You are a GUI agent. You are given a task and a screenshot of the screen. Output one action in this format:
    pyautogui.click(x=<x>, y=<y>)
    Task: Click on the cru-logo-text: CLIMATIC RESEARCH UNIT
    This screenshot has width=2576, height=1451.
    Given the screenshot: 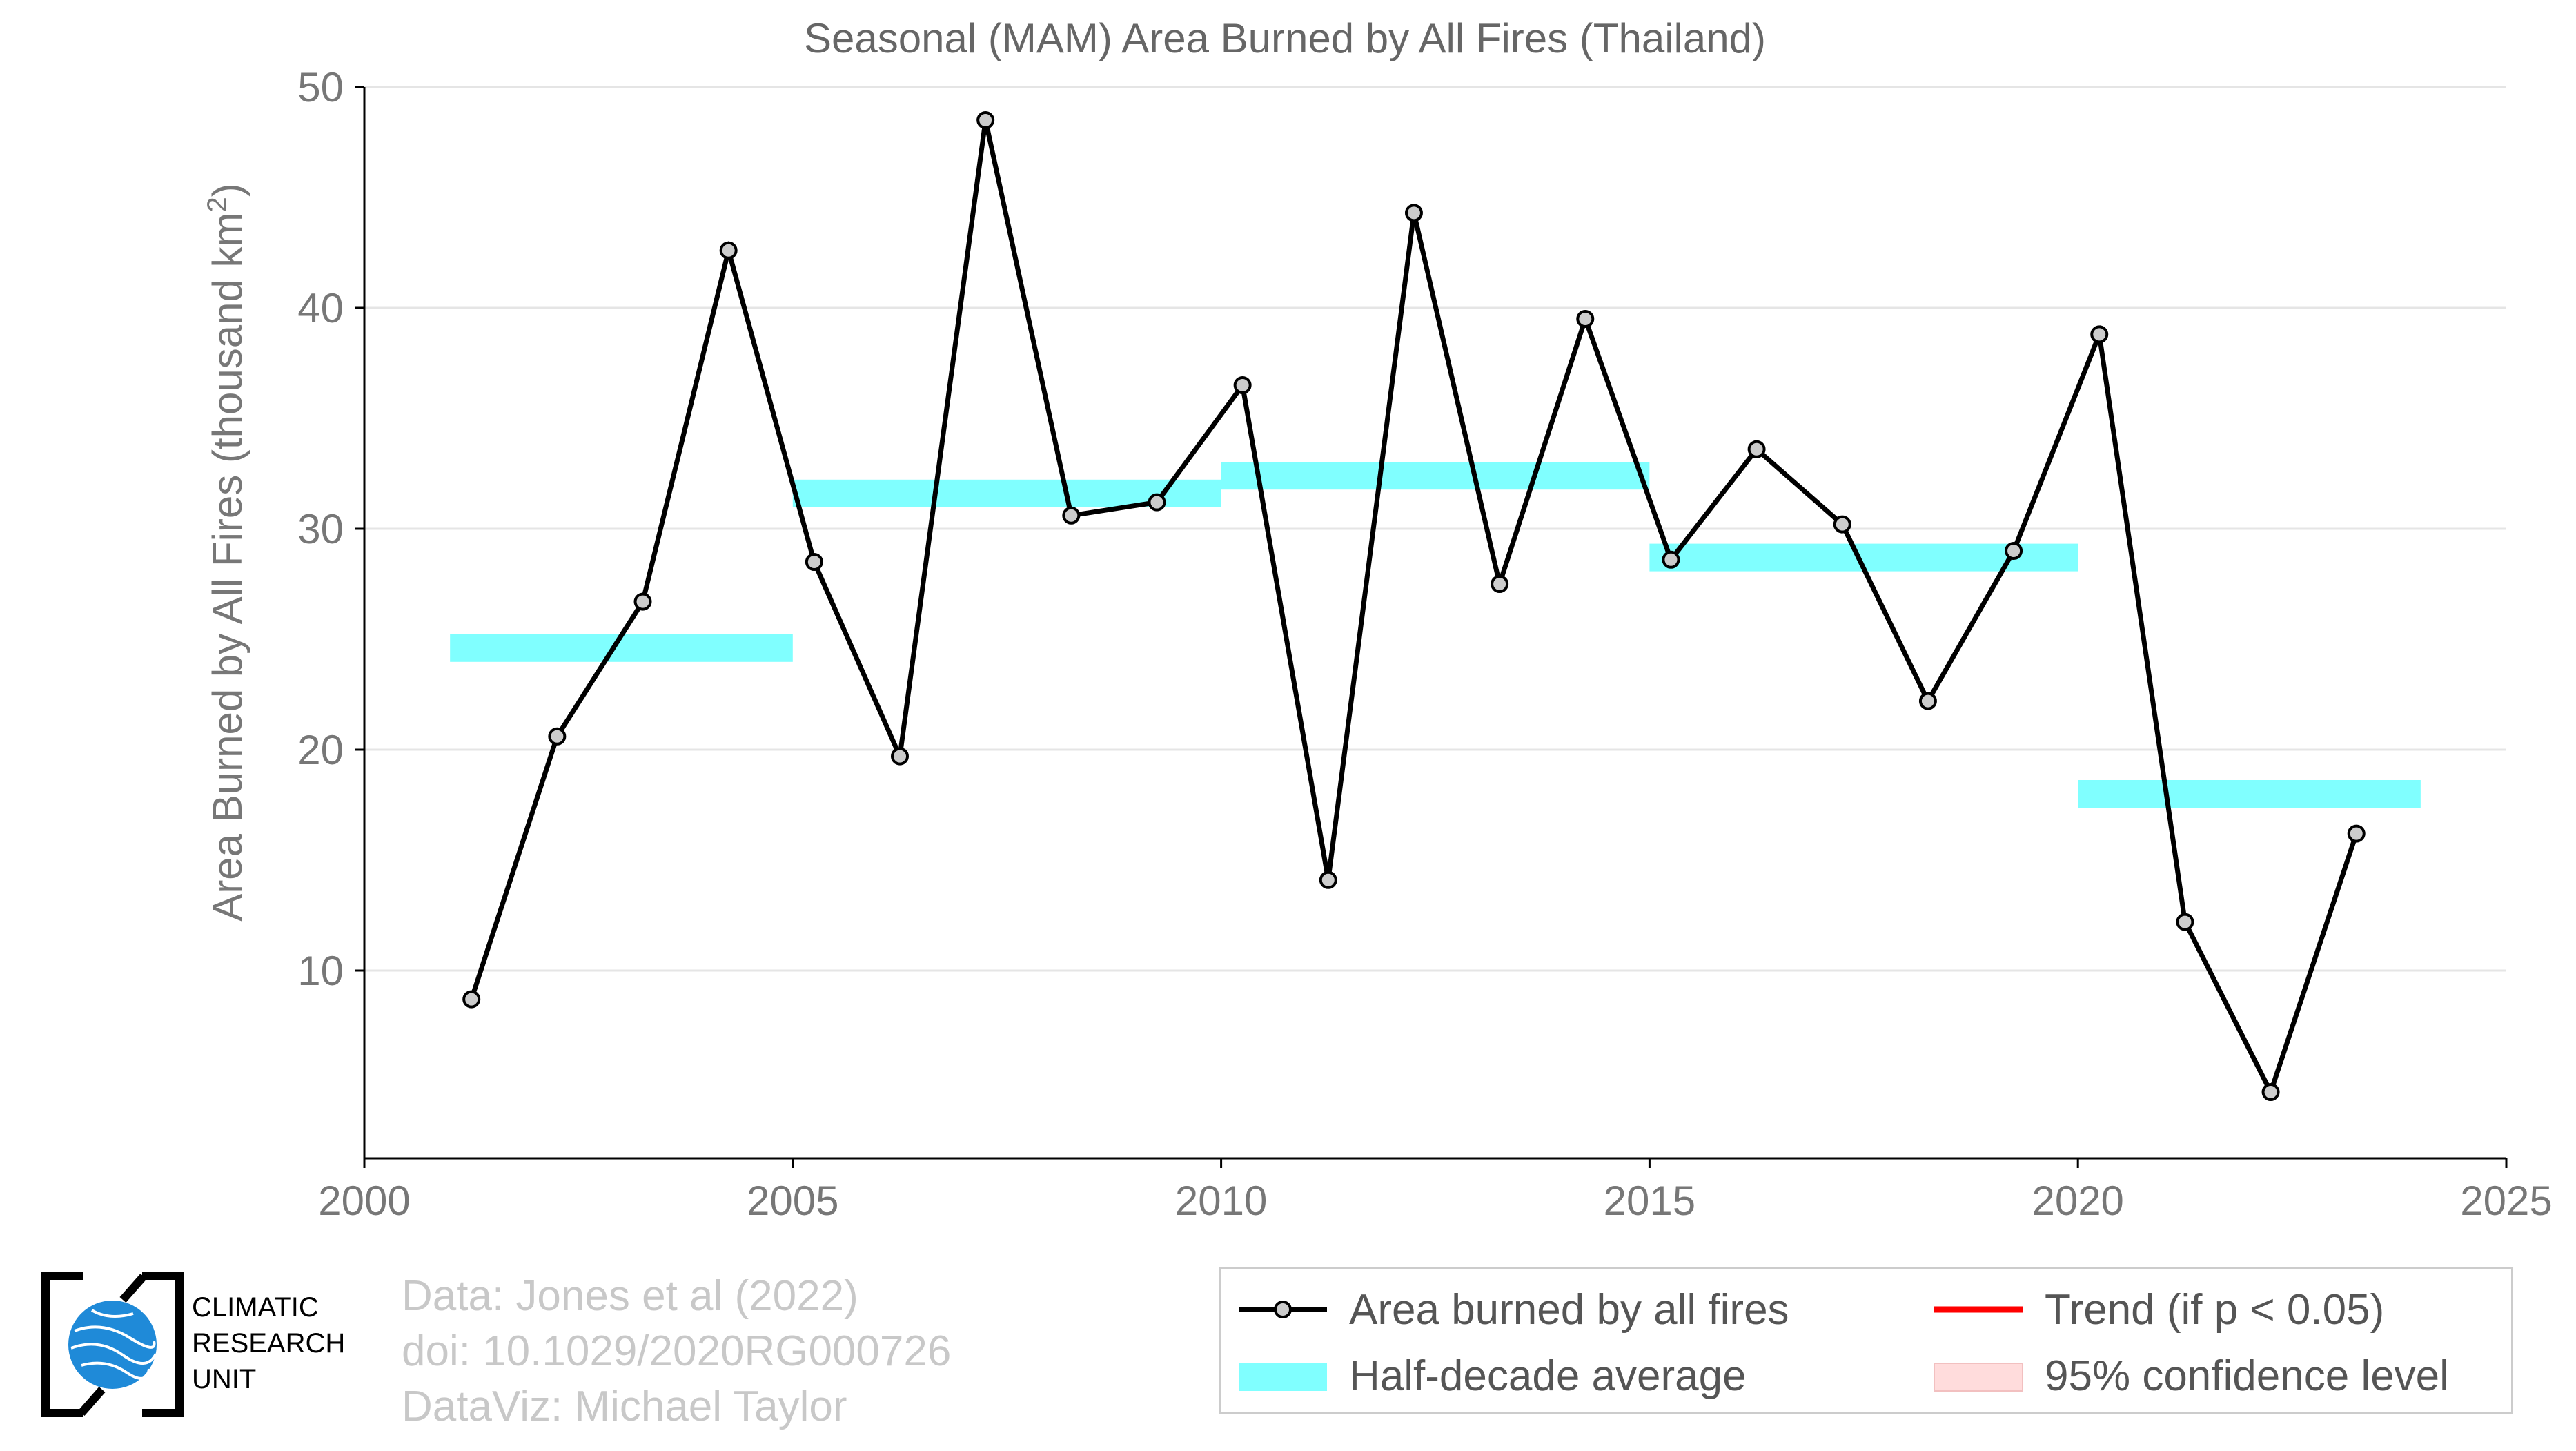 What is the action you would take?
    pyautogui.click(x=268, y=1343)
    